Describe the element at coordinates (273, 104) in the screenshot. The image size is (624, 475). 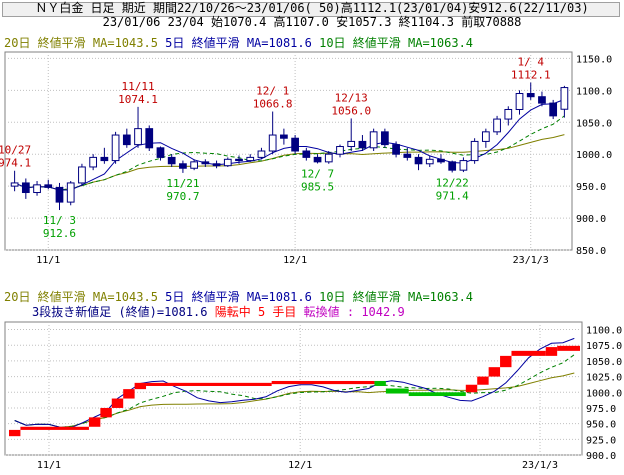
I see `high-annotation-value: 1066.8` at that location.